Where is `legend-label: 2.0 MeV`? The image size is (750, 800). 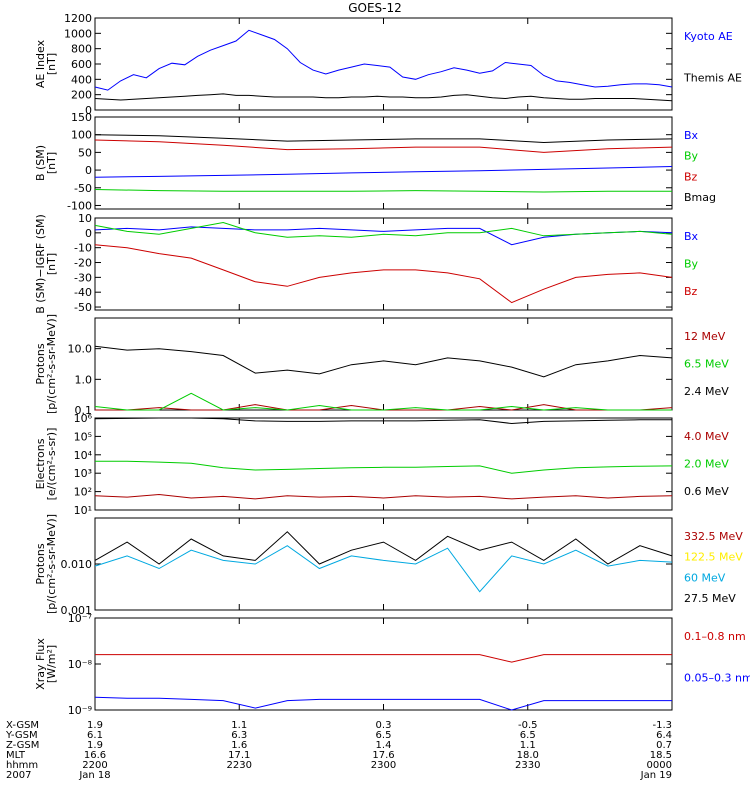 legend-label: 2.0 MeV is located at coordinates (706, 464).